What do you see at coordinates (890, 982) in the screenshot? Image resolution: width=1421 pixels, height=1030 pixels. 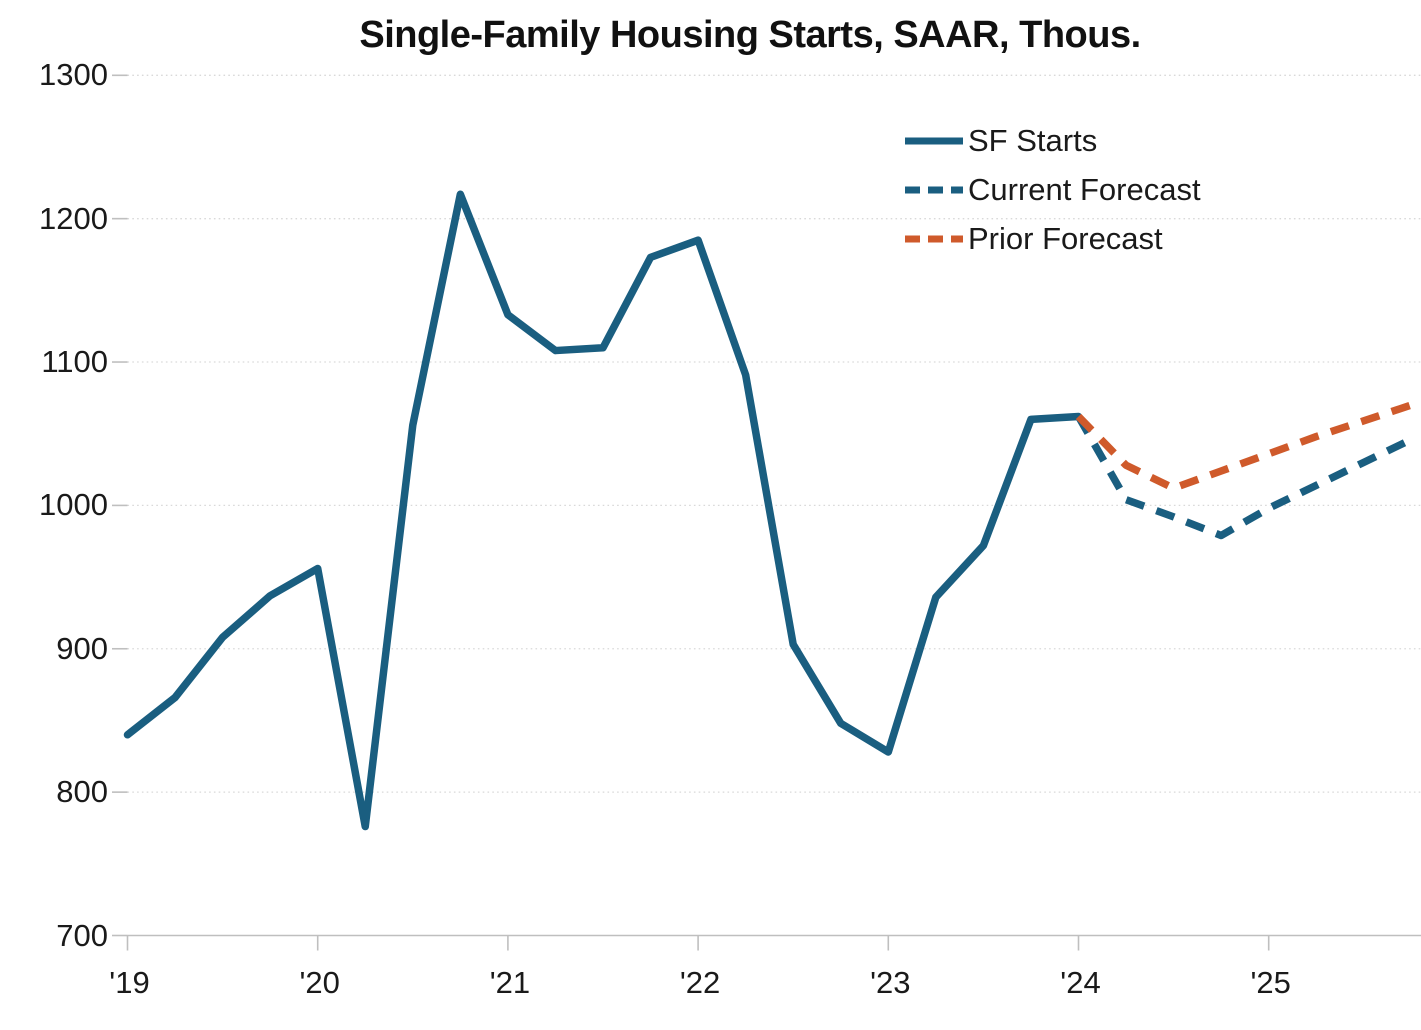 I see `x-axis-label-23: '23` at bounding box center [890, 982].